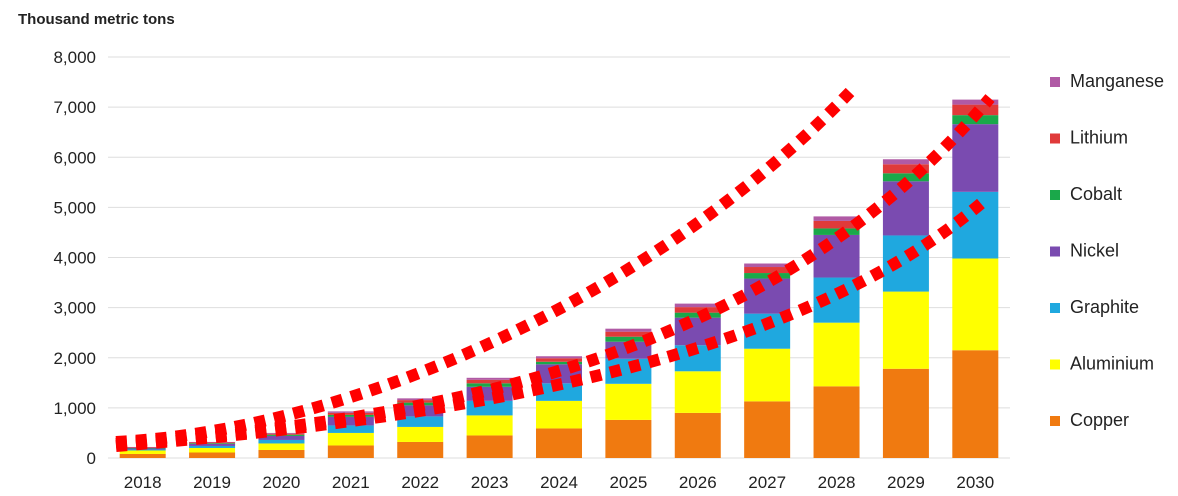 This screenshot has height=496, width=1178. Describe the element at coordinates (74, 358) in the screenshot. I see `y-tick-label: 2,000` at that location.